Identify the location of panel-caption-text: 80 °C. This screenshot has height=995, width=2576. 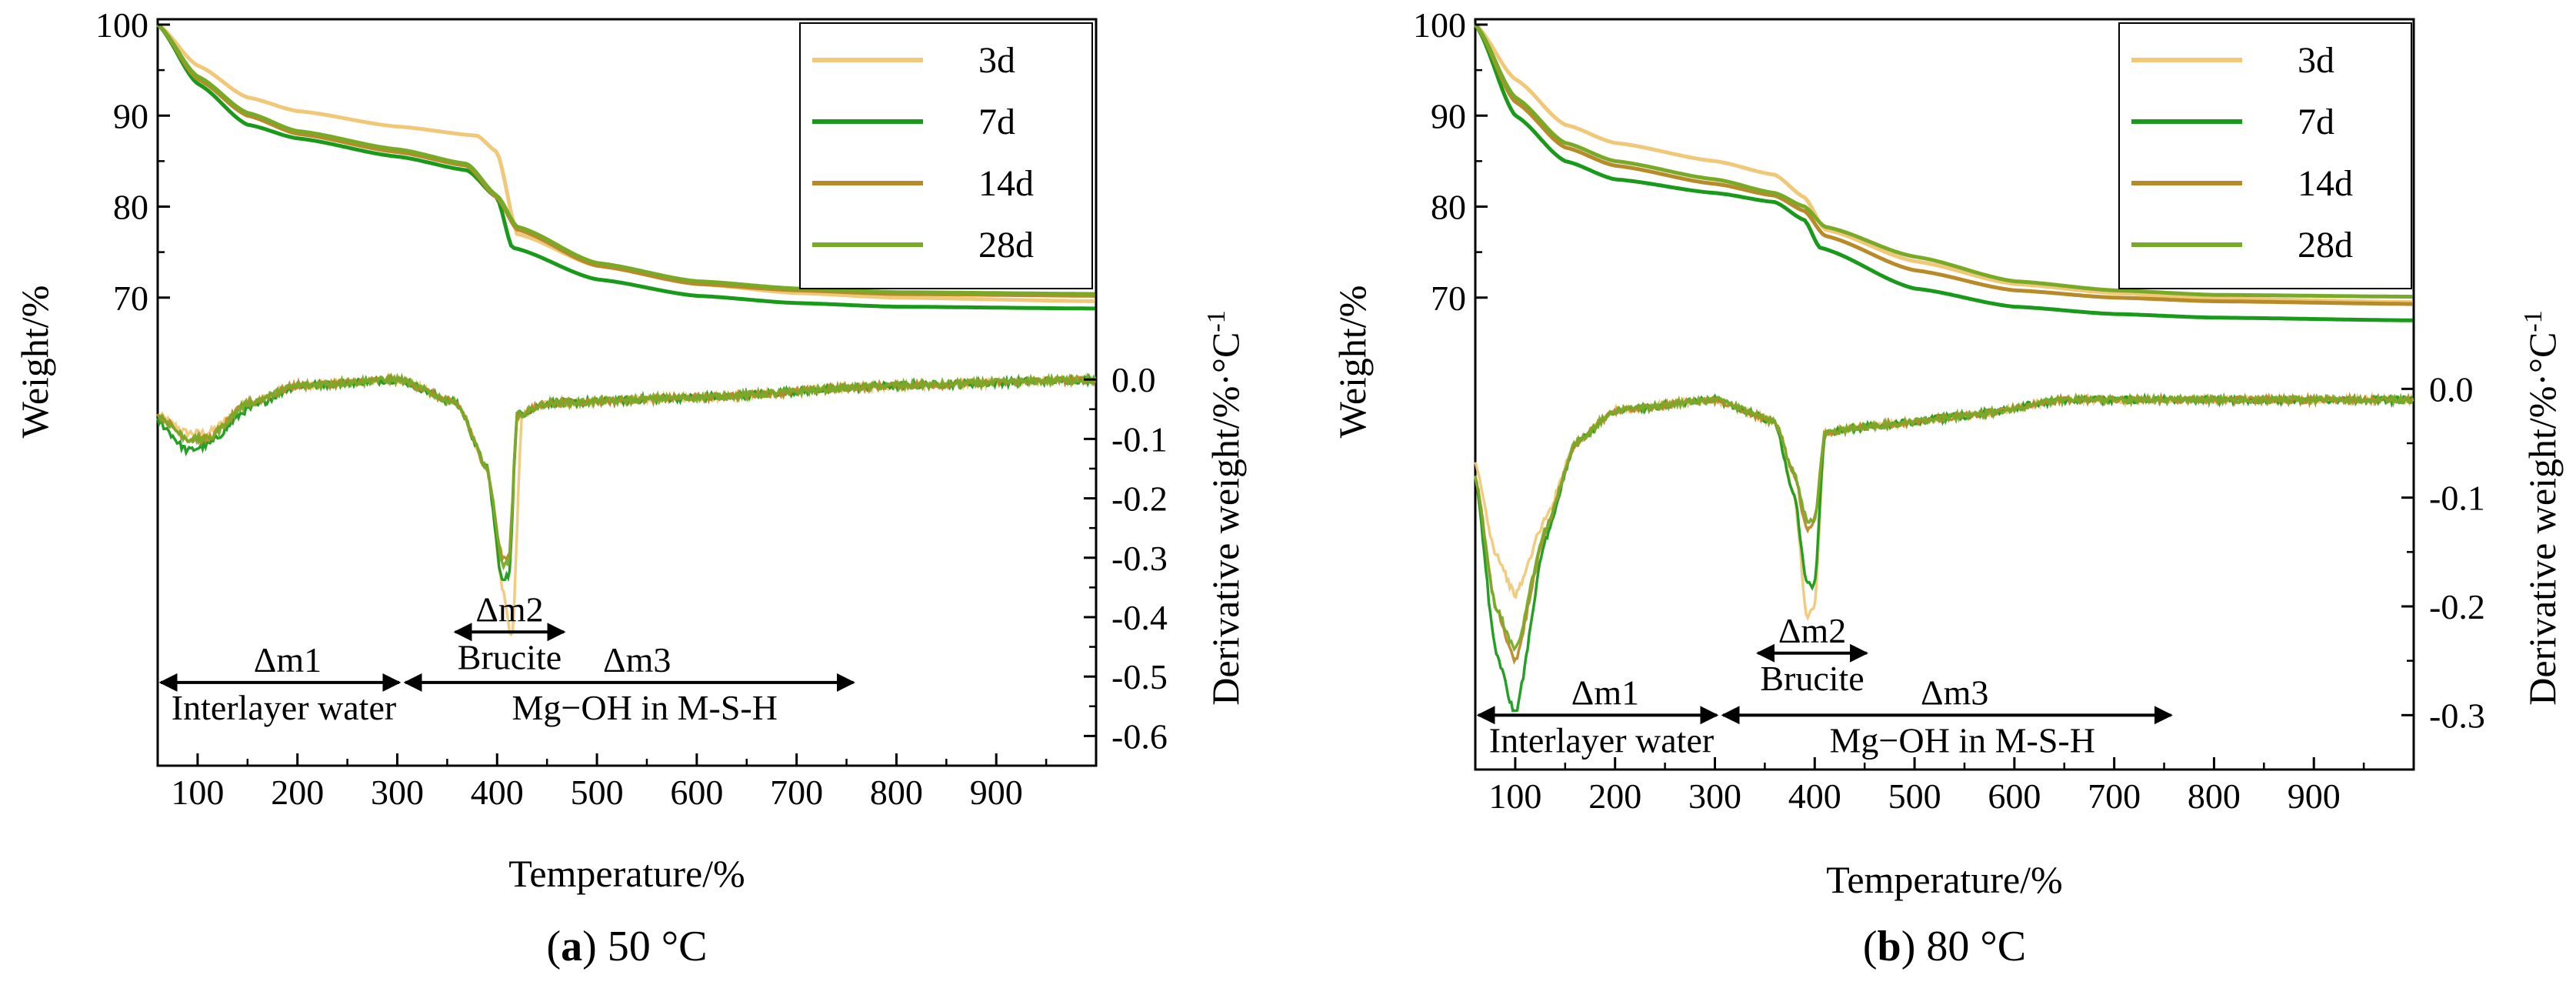
(1976, 946).